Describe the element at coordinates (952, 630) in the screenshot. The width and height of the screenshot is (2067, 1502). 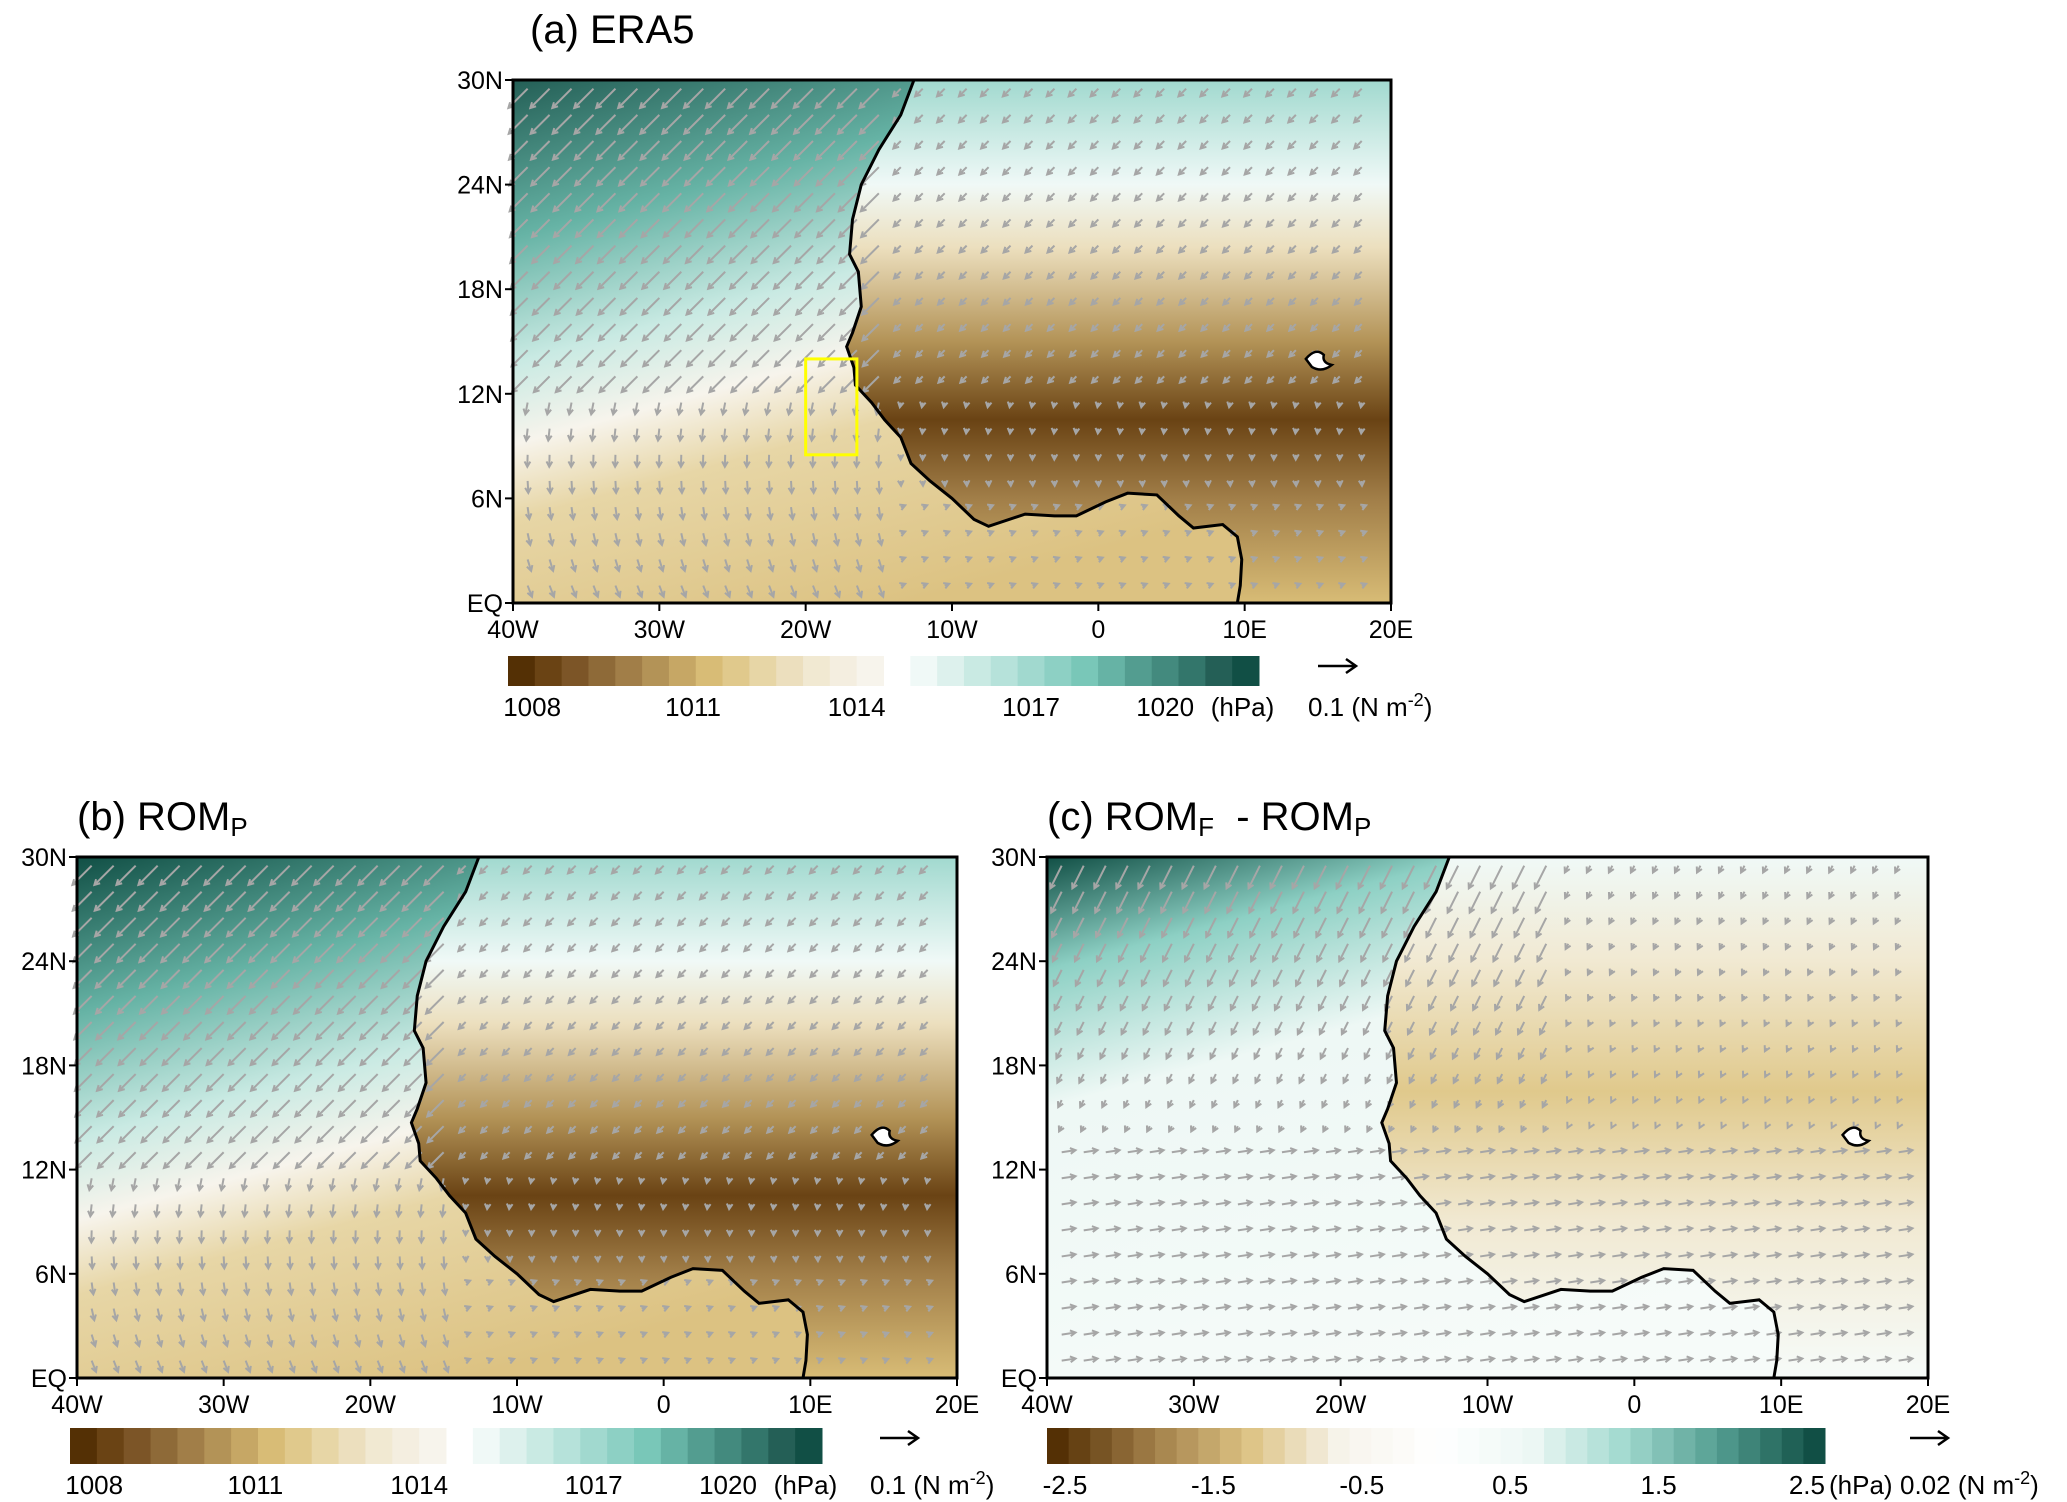
I see `lon-tick-label: 10W` at that location.